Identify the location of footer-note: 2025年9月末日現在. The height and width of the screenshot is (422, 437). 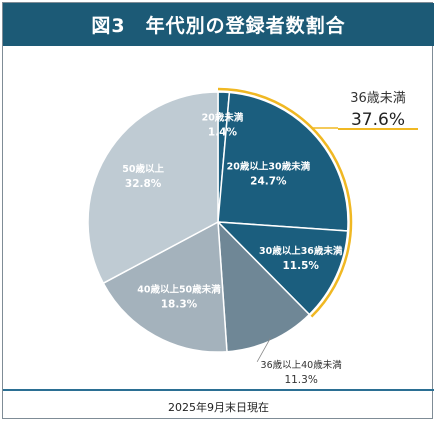
(218, 407).